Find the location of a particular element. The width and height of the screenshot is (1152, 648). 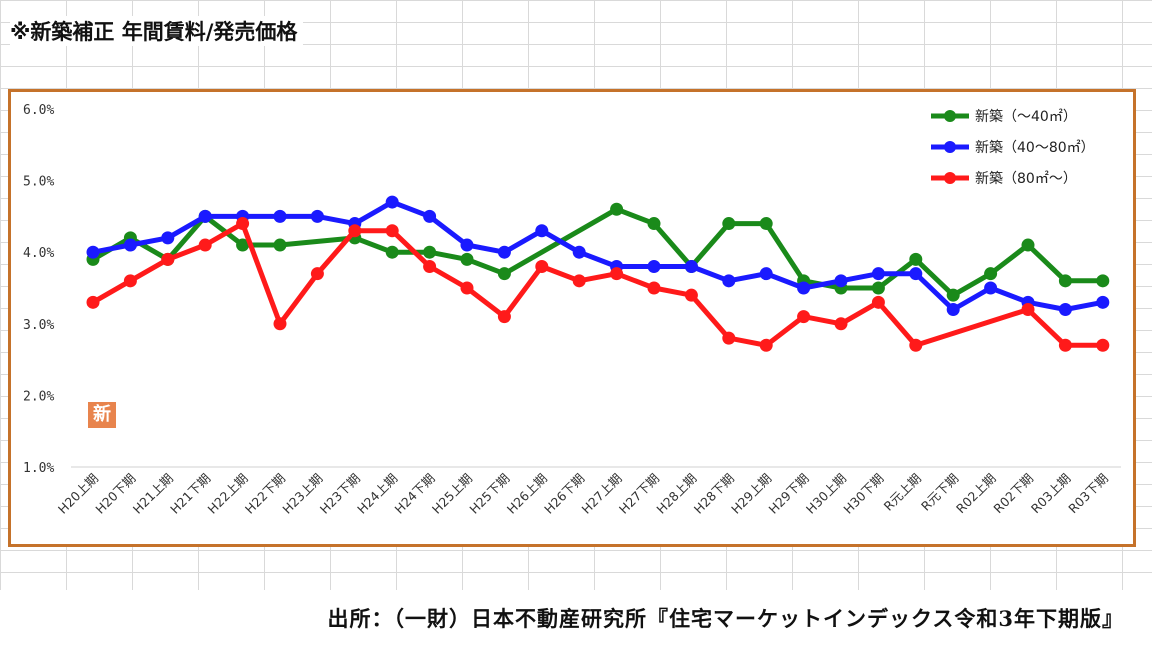

x-tick-label: H28下期 is located at coordinates (714, 494).